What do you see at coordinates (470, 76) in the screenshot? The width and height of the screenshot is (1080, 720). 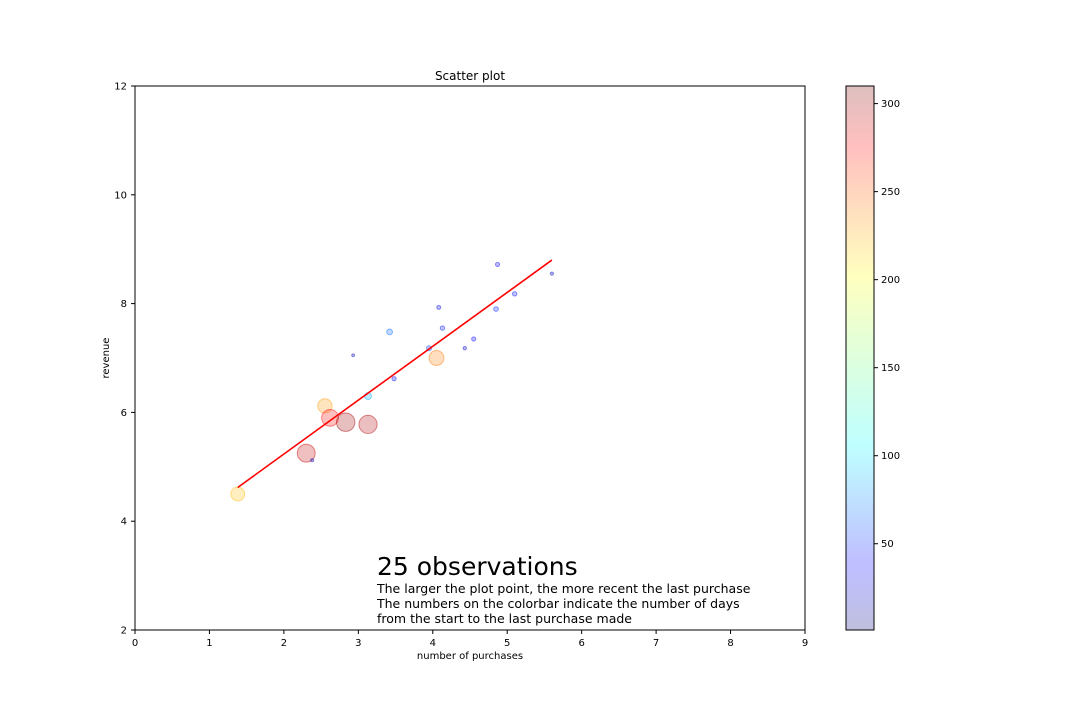 I see `chart-title: Scatter plot` at bounding box center [470, 76].